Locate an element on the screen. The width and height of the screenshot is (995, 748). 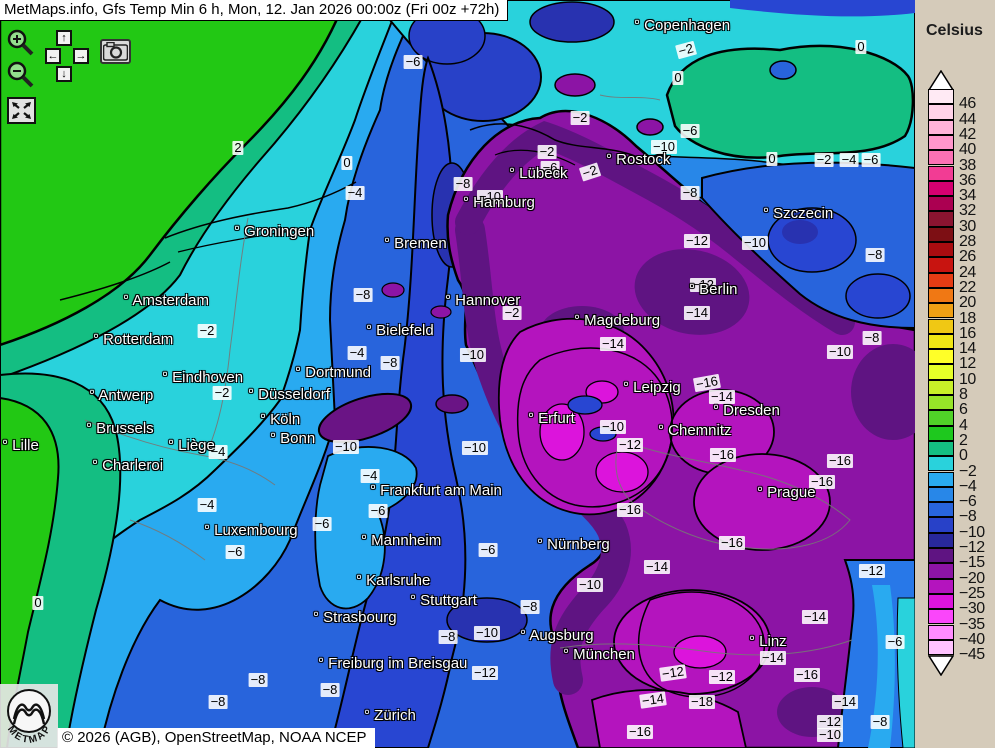
city-label: ° Rostock is located at coordinates (638, 159).